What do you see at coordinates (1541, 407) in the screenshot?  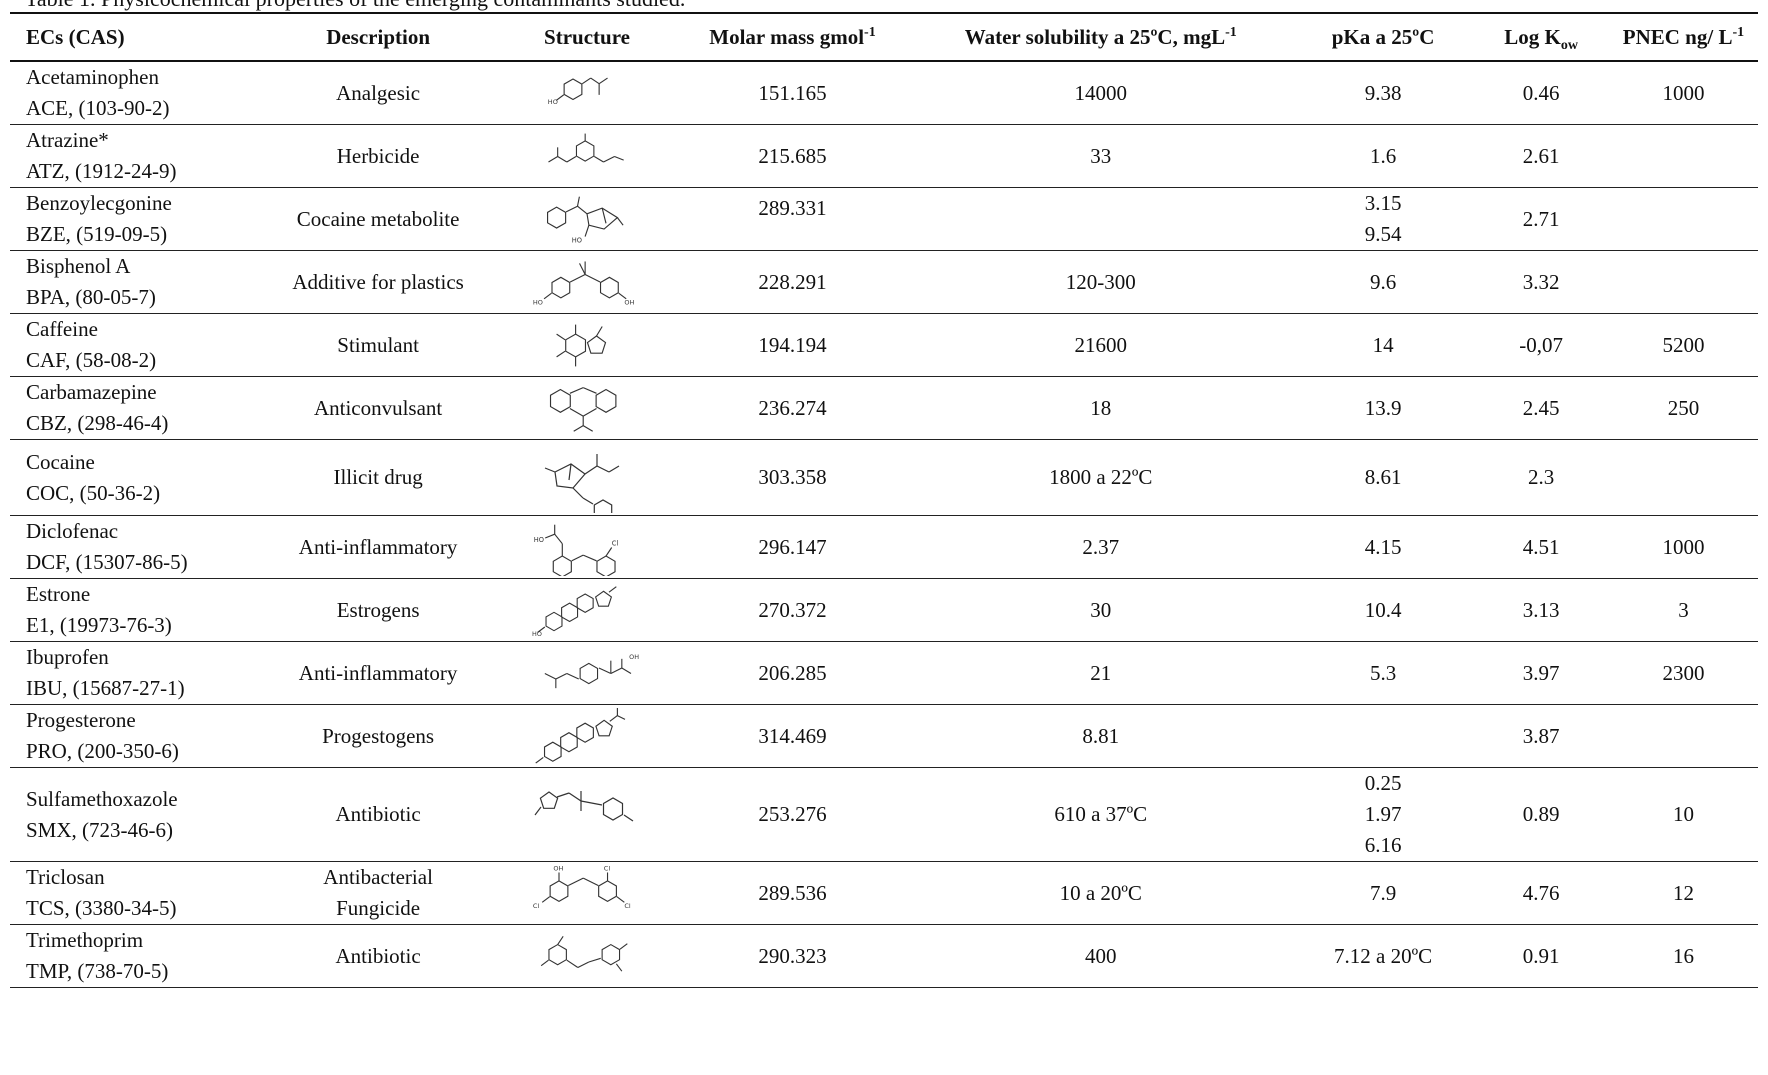 I see `logkow-cell: 2.45` at bounding box center [1541, 407].